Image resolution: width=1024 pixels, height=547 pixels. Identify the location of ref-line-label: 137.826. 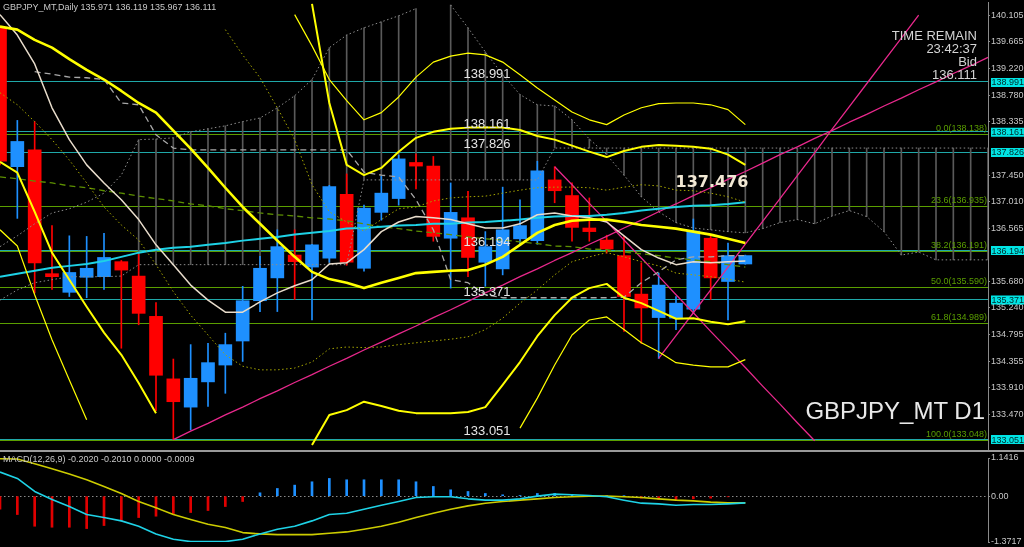
(487, 144).